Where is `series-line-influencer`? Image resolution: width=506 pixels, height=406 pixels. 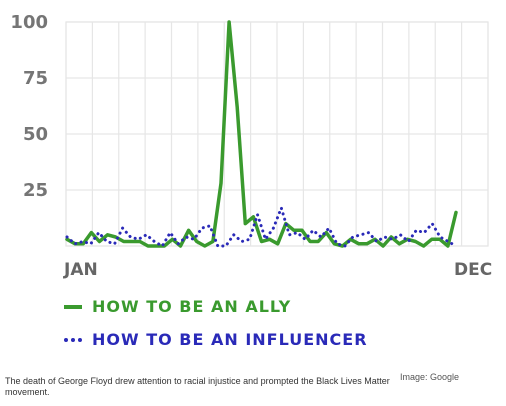 series-line-influencer is located at coordinates (261, 227).